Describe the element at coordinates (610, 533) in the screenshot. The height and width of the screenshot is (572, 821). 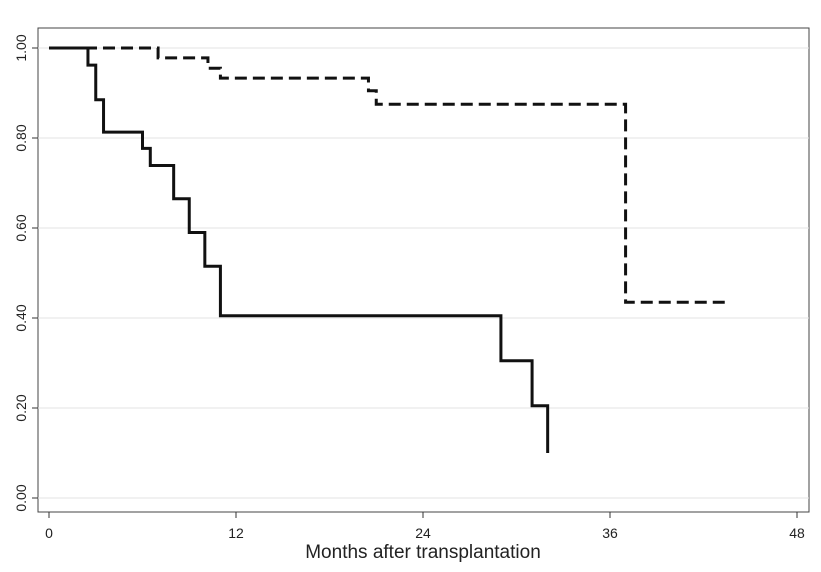
I see `x-tick-label: 36` at that location.